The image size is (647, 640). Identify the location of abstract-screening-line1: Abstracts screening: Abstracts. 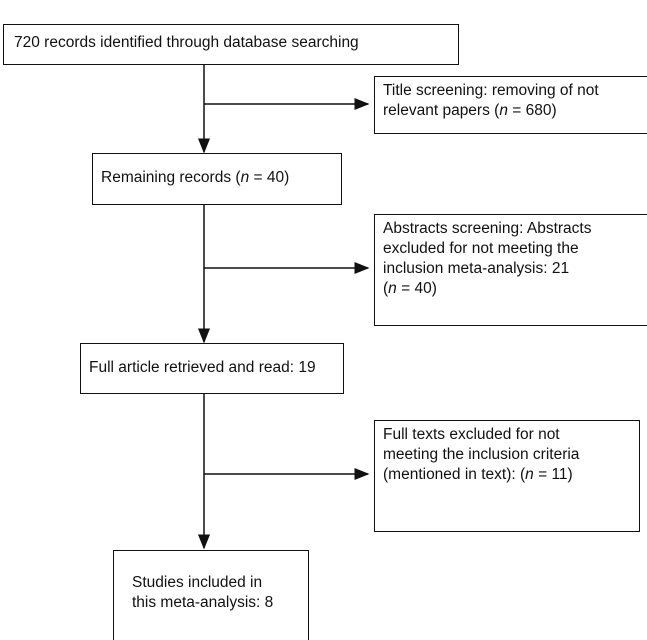
(487, 228).